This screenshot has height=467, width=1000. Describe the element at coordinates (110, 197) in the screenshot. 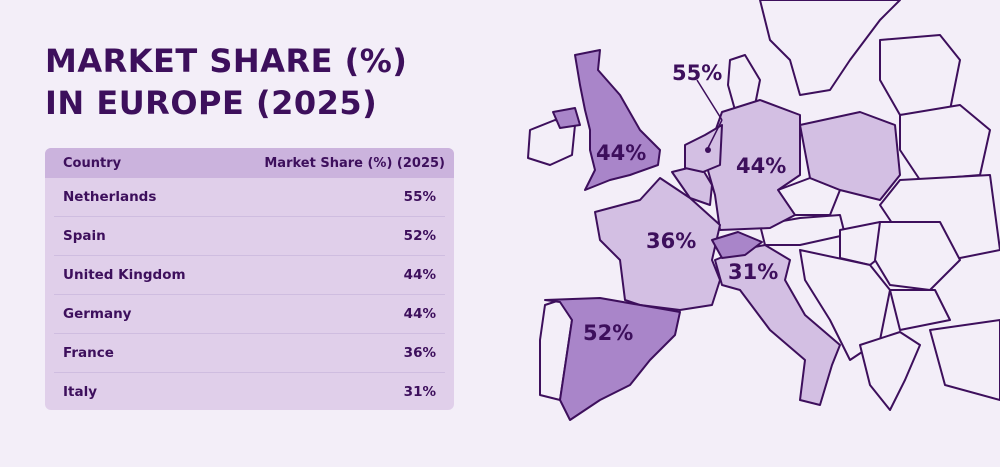

I see `country-name: Netherlands` at that location.